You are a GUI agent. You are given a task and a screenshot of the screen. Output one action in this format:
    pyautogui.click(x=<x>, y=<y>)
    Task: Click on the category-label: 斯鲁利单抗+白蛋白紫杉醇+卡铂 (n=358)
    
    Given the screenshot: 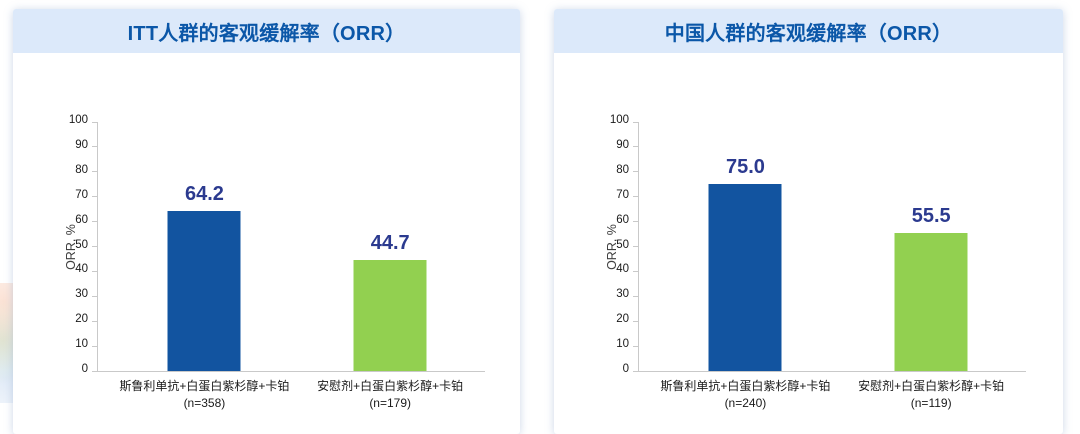 What is the action you would take?
    pyautogui.click(x=204, y=395)
    